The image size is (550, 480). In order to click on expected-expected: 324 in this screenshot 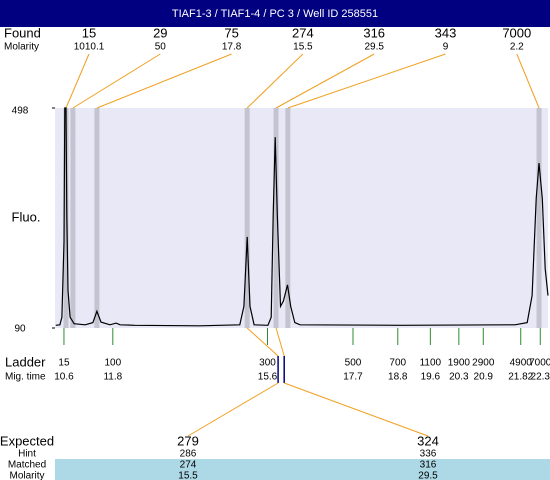, I will do `click(428, 440)`.